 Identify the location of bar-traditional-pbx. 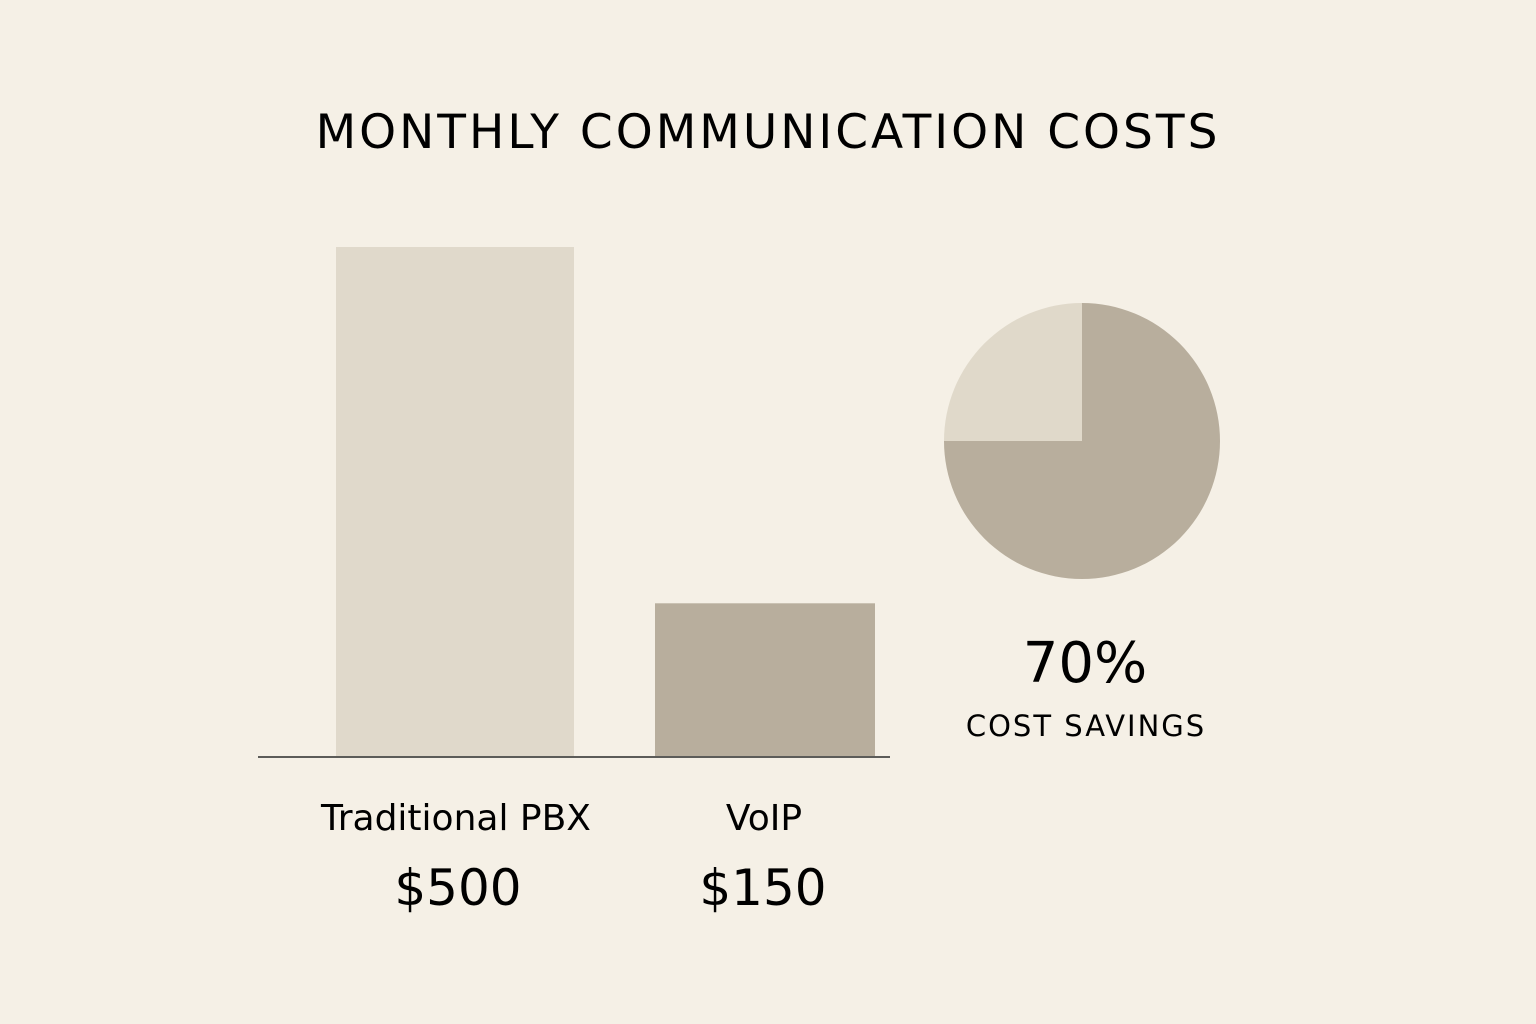
(455, 501).